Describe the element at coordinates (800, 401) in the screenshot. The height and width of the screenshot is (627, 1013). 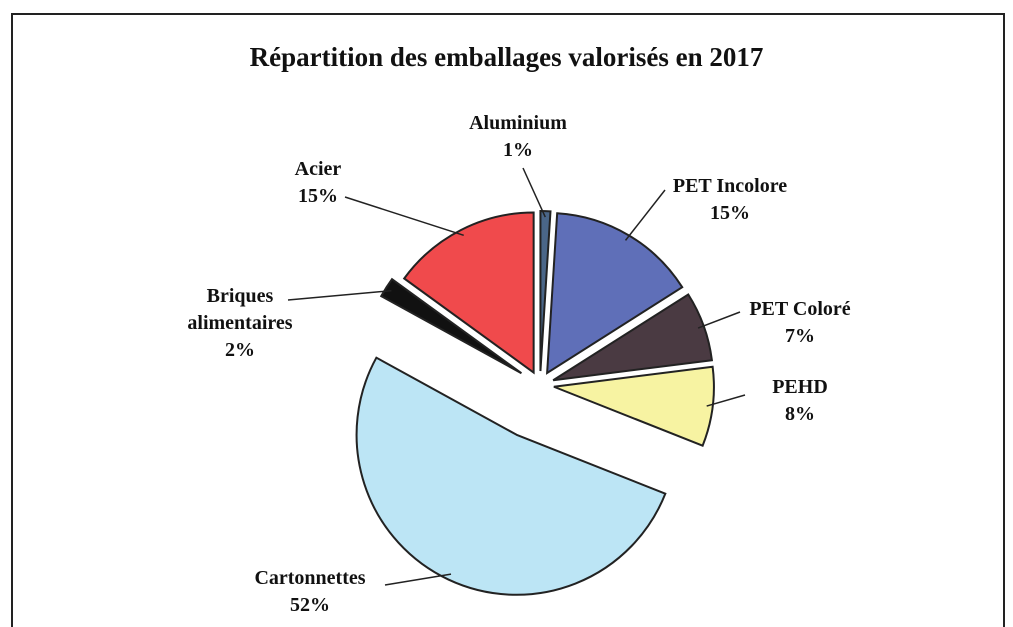
I see `slice-label: PEHD 8%` at that location.